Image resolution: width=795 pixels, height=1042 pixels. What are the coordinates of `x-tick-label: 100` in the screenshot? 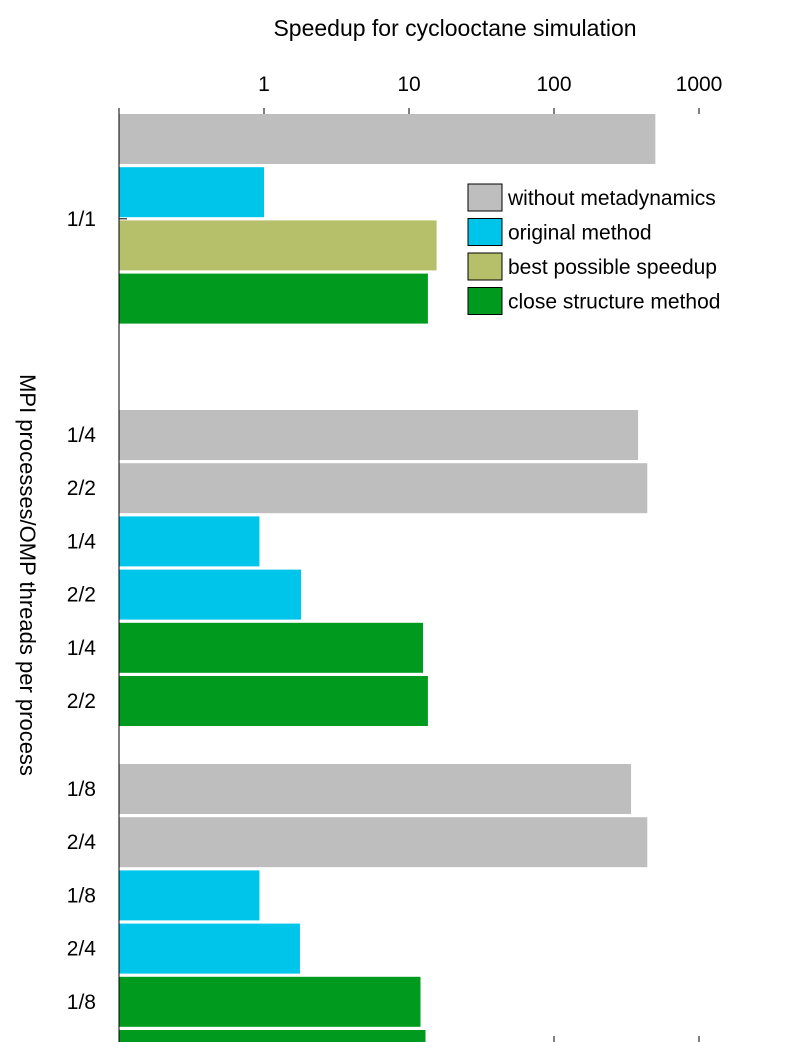 It's located at (553, 84).